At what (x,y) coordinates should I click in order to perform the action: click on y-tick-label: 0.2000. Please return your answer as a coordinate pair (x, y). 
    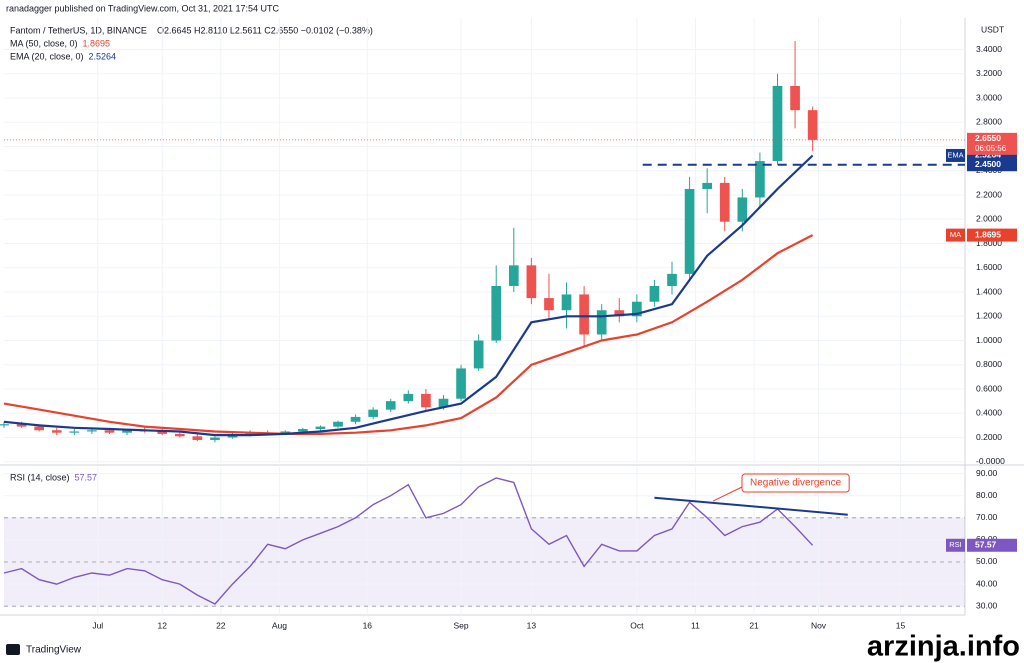
    Looking at the image, I should click on (989, 437).